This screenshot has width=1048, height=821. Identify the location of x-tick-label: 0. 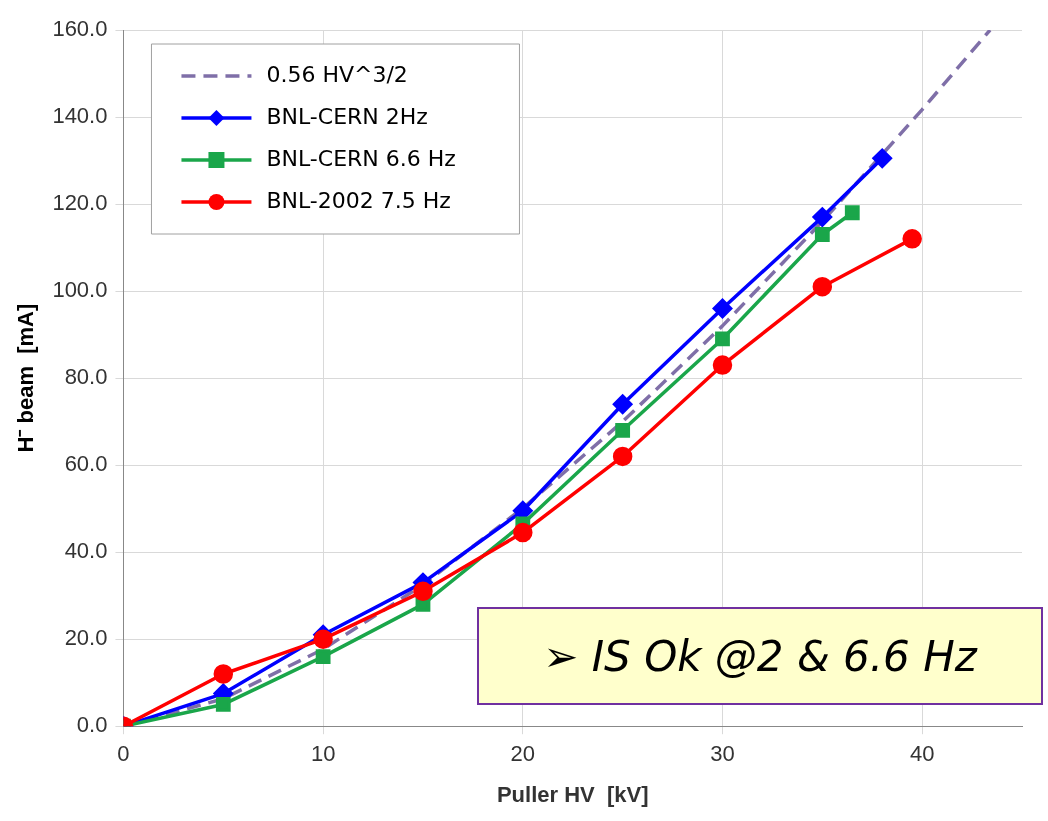
(123, 754).